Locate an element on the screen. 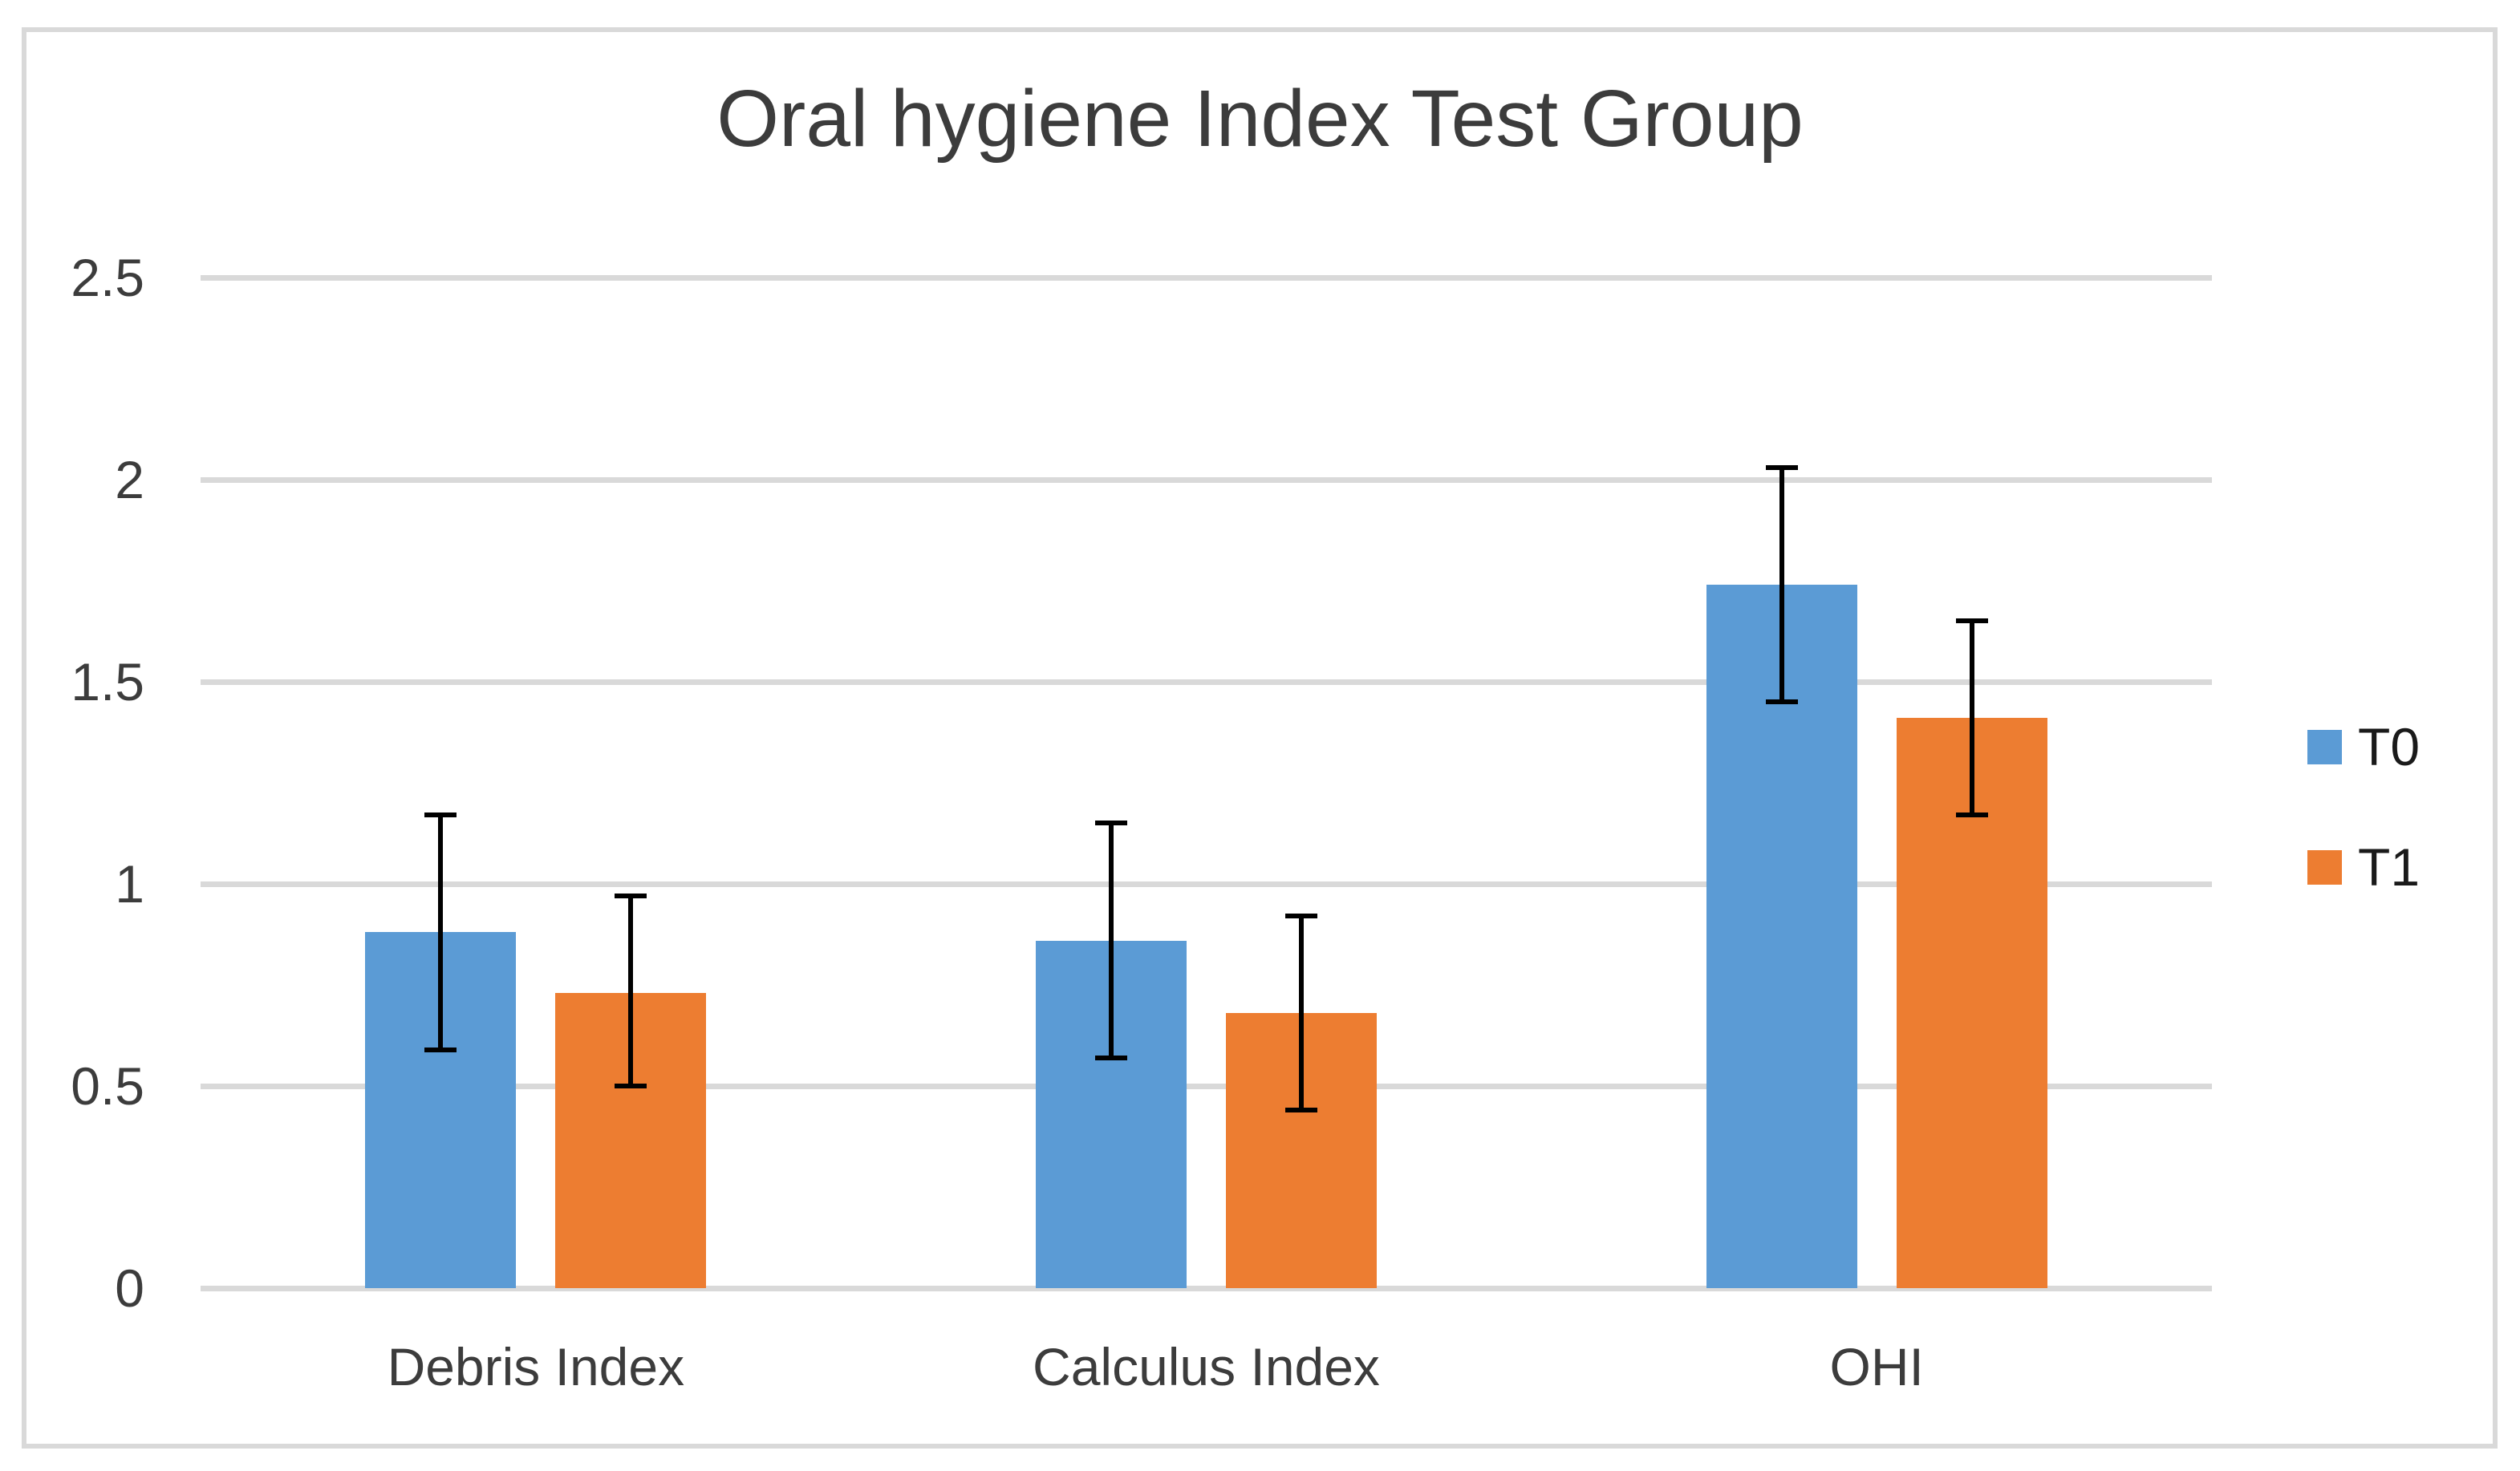 This screenshot has height=1471, width=2520. error-bar-t1-calculus-index-stem is located at coordinates (1301, 1014).